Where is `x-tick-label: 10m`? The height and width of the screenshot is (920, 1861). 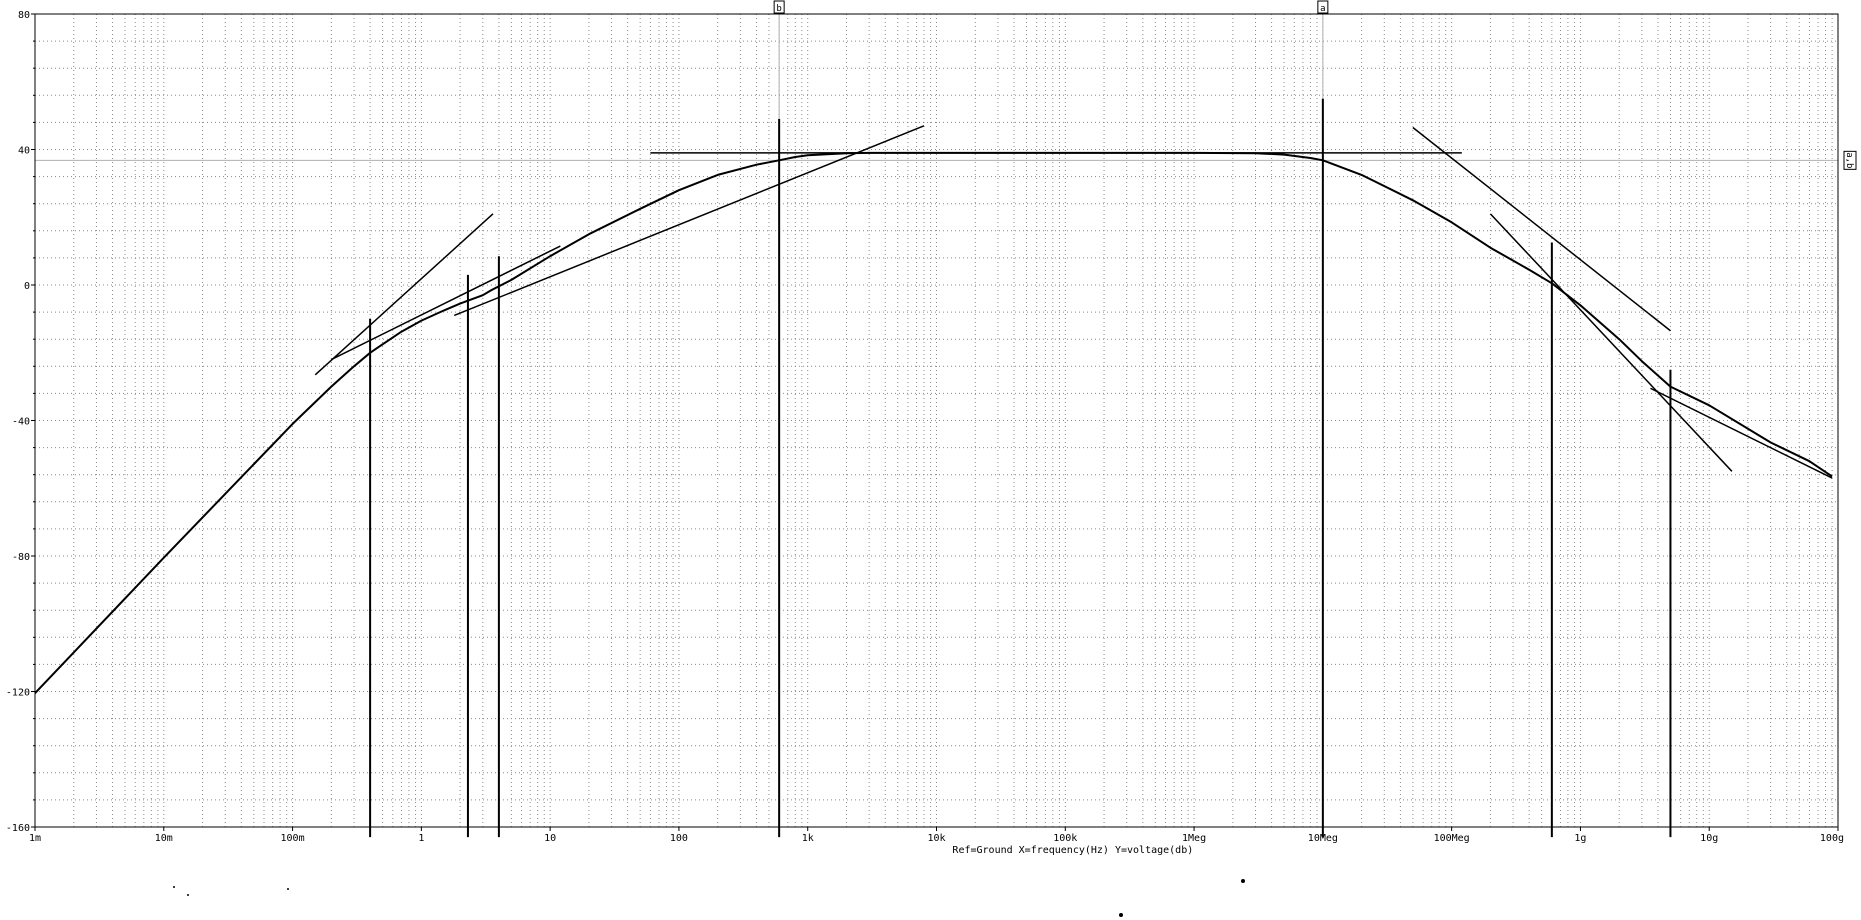 x-tick-label: 10m is located at coordinates (164, 838).